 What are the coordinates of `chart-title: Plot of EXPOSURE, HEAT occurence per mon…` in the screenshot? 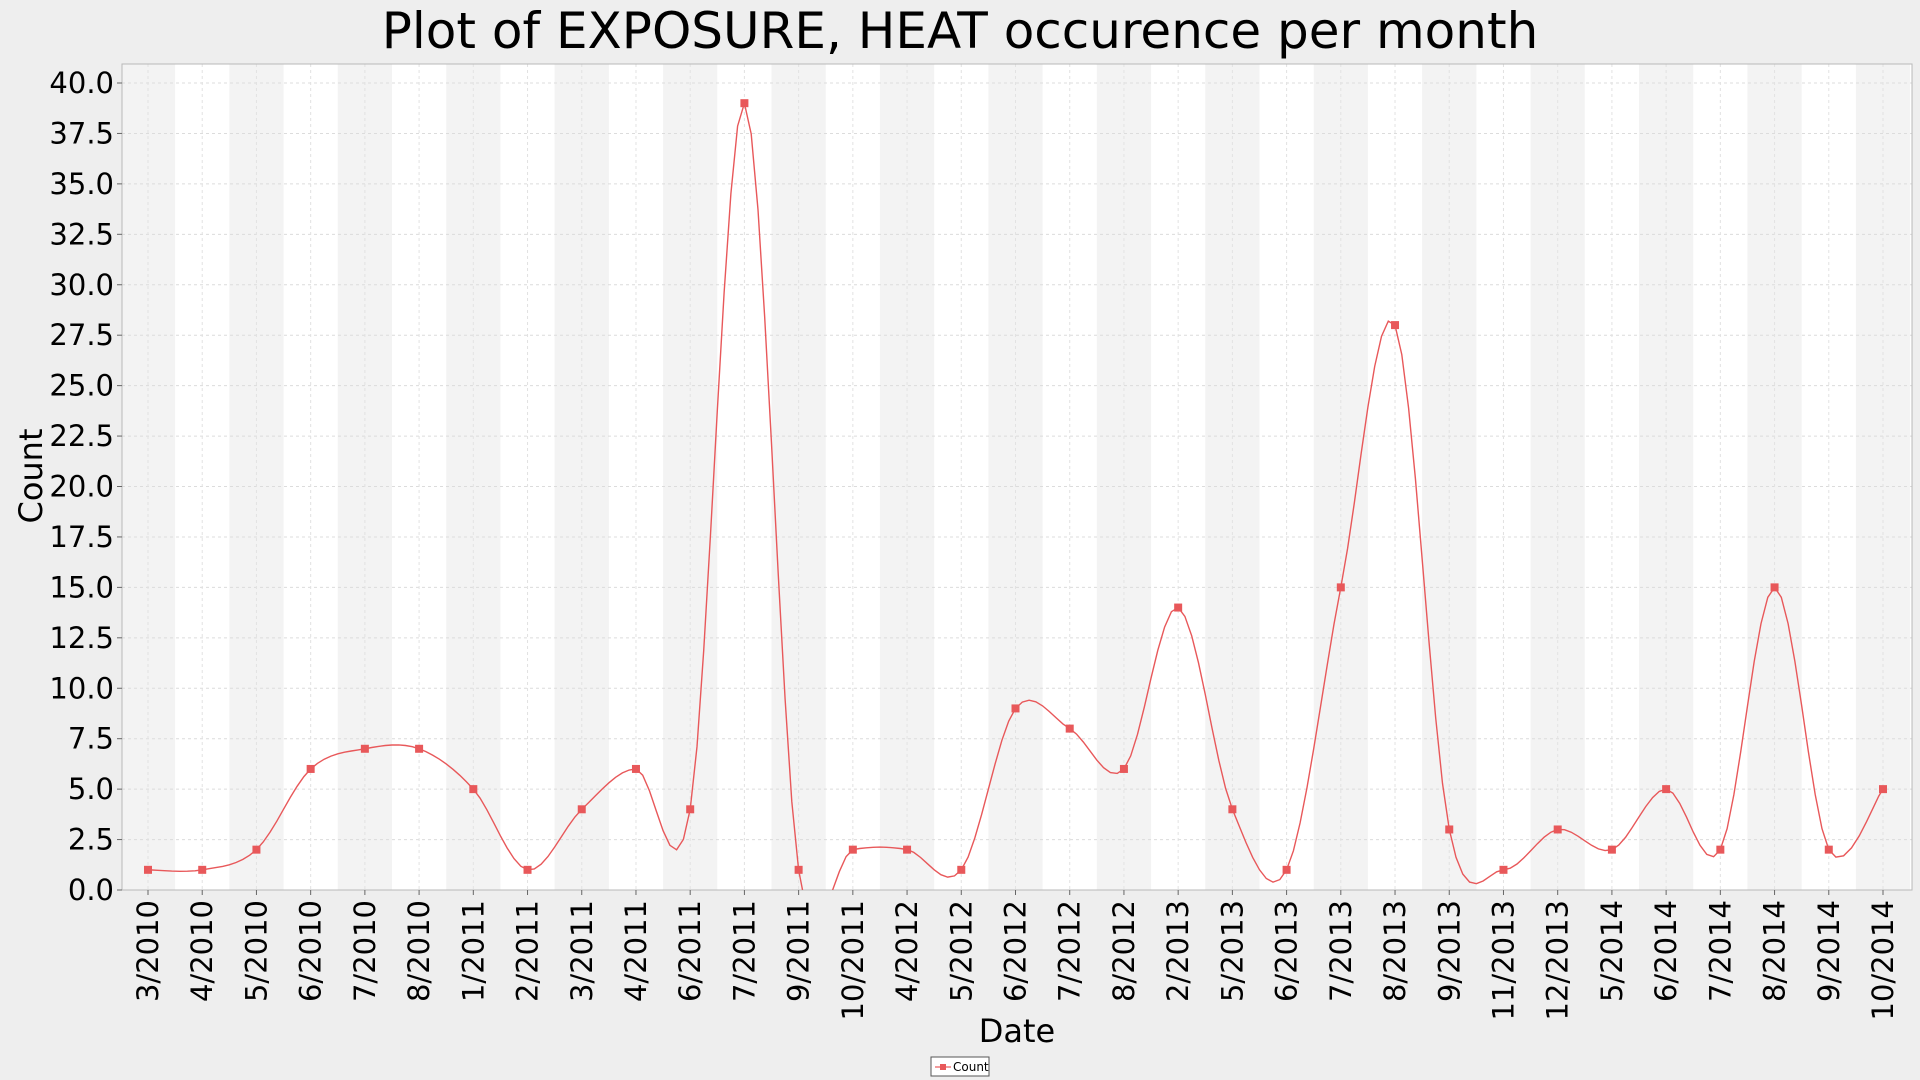 It's located at (960, 31).